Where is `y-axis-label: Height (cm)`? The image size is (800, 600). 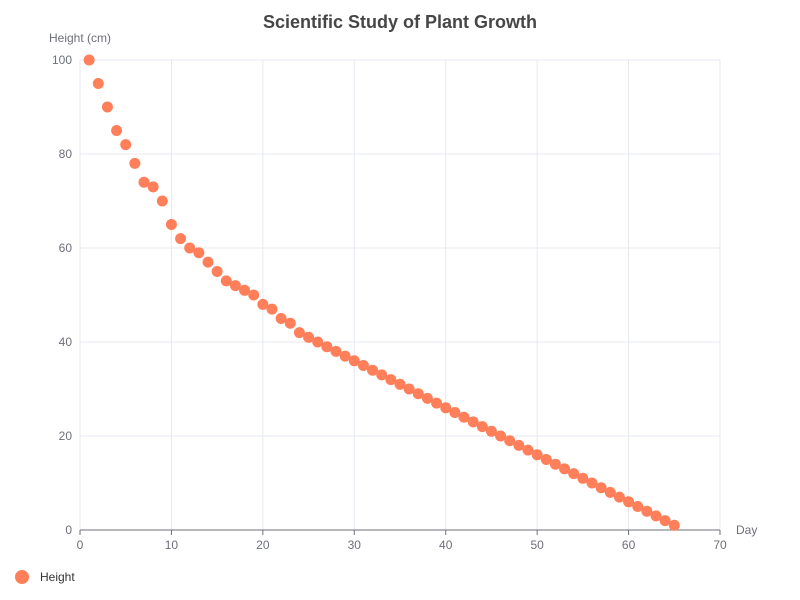 y-axis-label: Height (cm) is located at coordinates (80, 38).